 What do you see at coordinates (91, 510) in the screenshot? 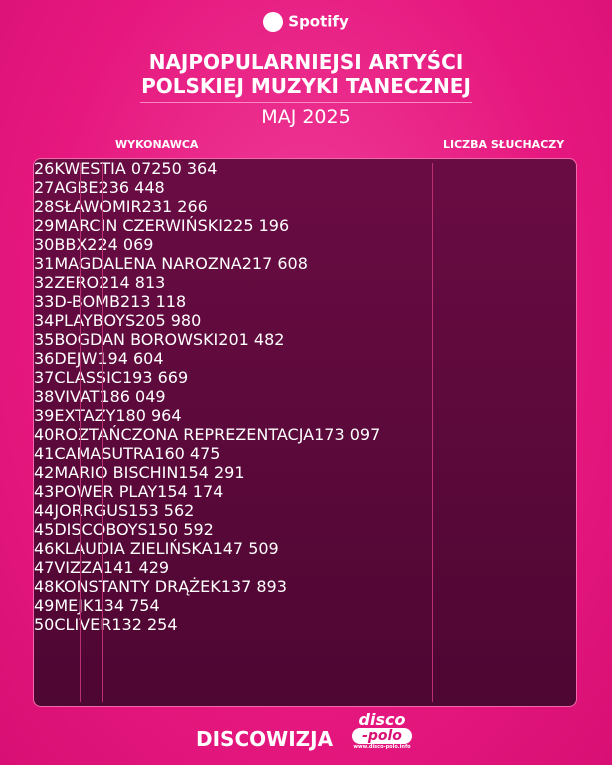
I see `artist: JORRGUS` at bounding box center [91, 510].